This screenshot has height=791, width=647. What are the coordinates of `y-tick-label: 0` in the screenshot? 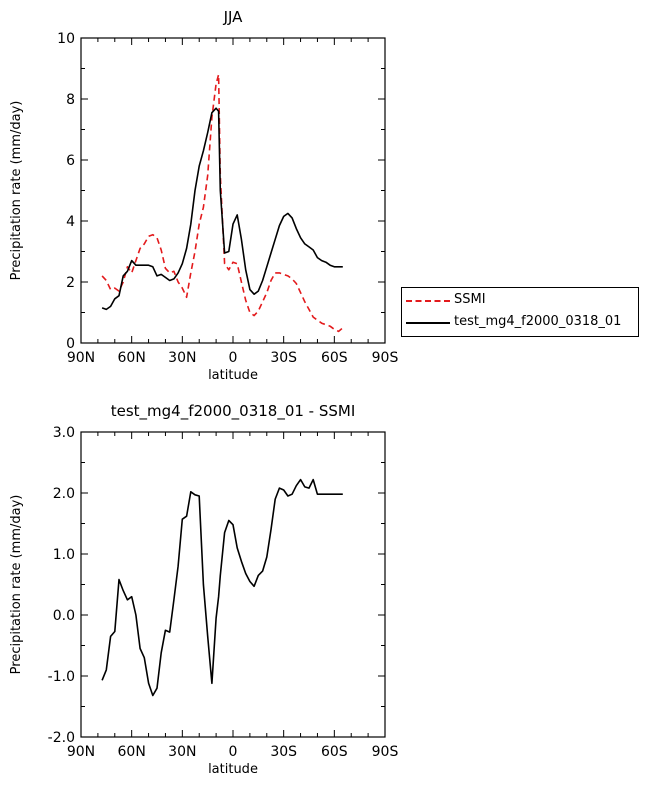 It's located at (70, 344).